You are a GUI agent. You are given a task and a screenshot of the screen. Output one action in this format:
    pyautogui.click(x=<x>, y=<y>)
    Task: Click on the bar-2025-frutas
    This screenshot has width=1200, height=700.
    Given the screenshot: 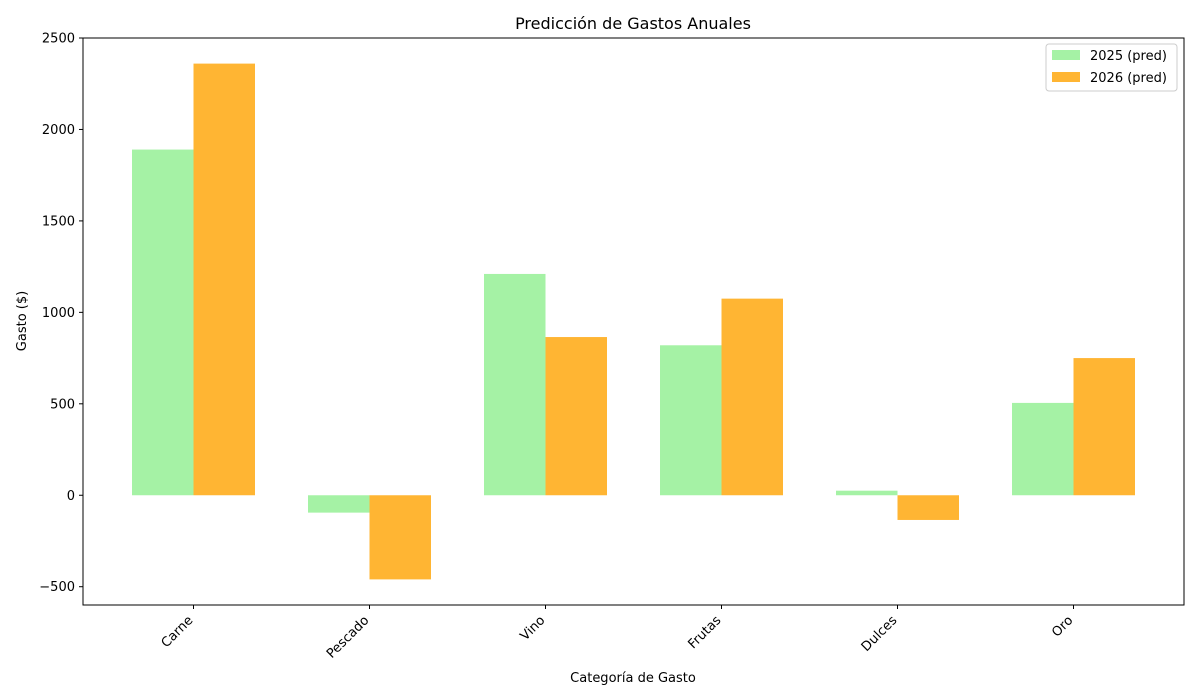 What is the action you would take?
    pyautogui.click(x=691, y=420)
    